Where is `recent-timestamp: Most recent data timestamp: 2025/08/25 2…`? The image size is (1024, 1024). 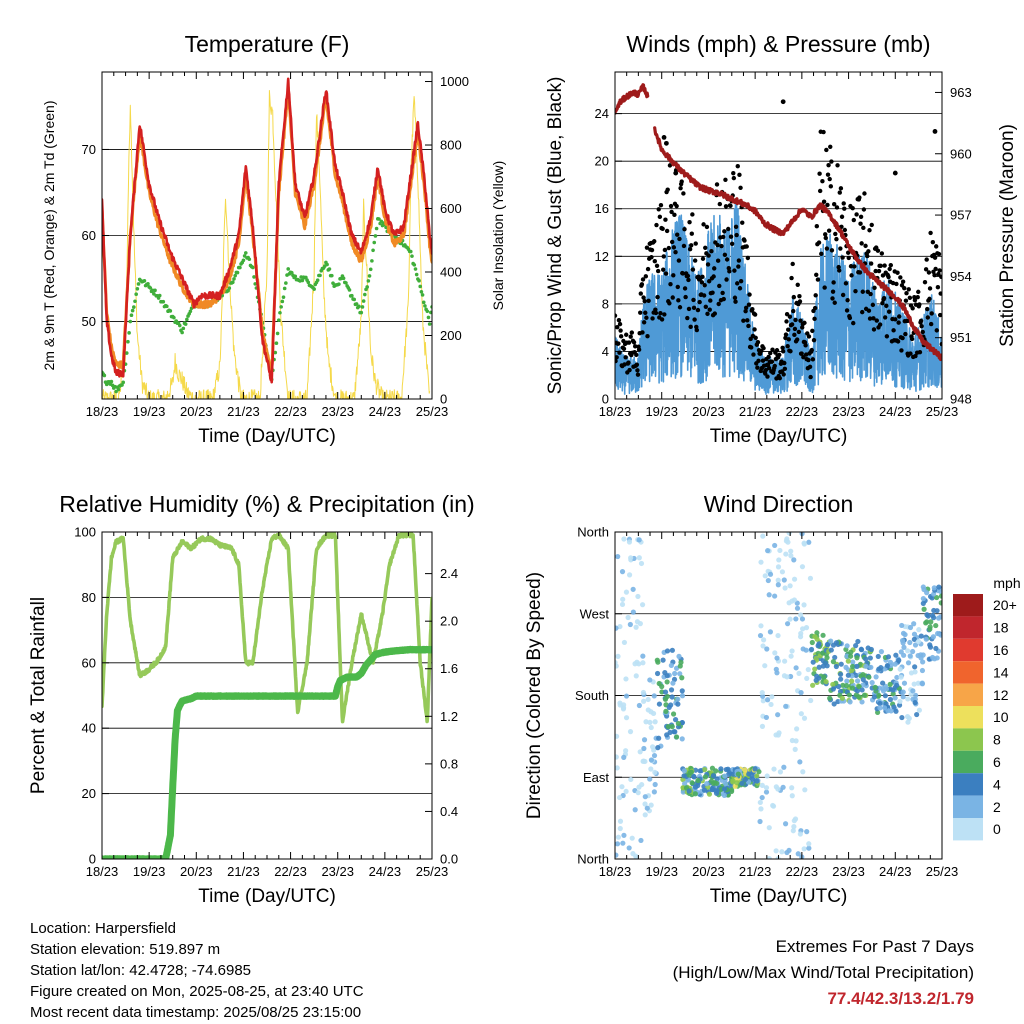
recent-timestamp: Most recent data timestamp: 2025/08/25 2… is located at coordinates (196, 1012).